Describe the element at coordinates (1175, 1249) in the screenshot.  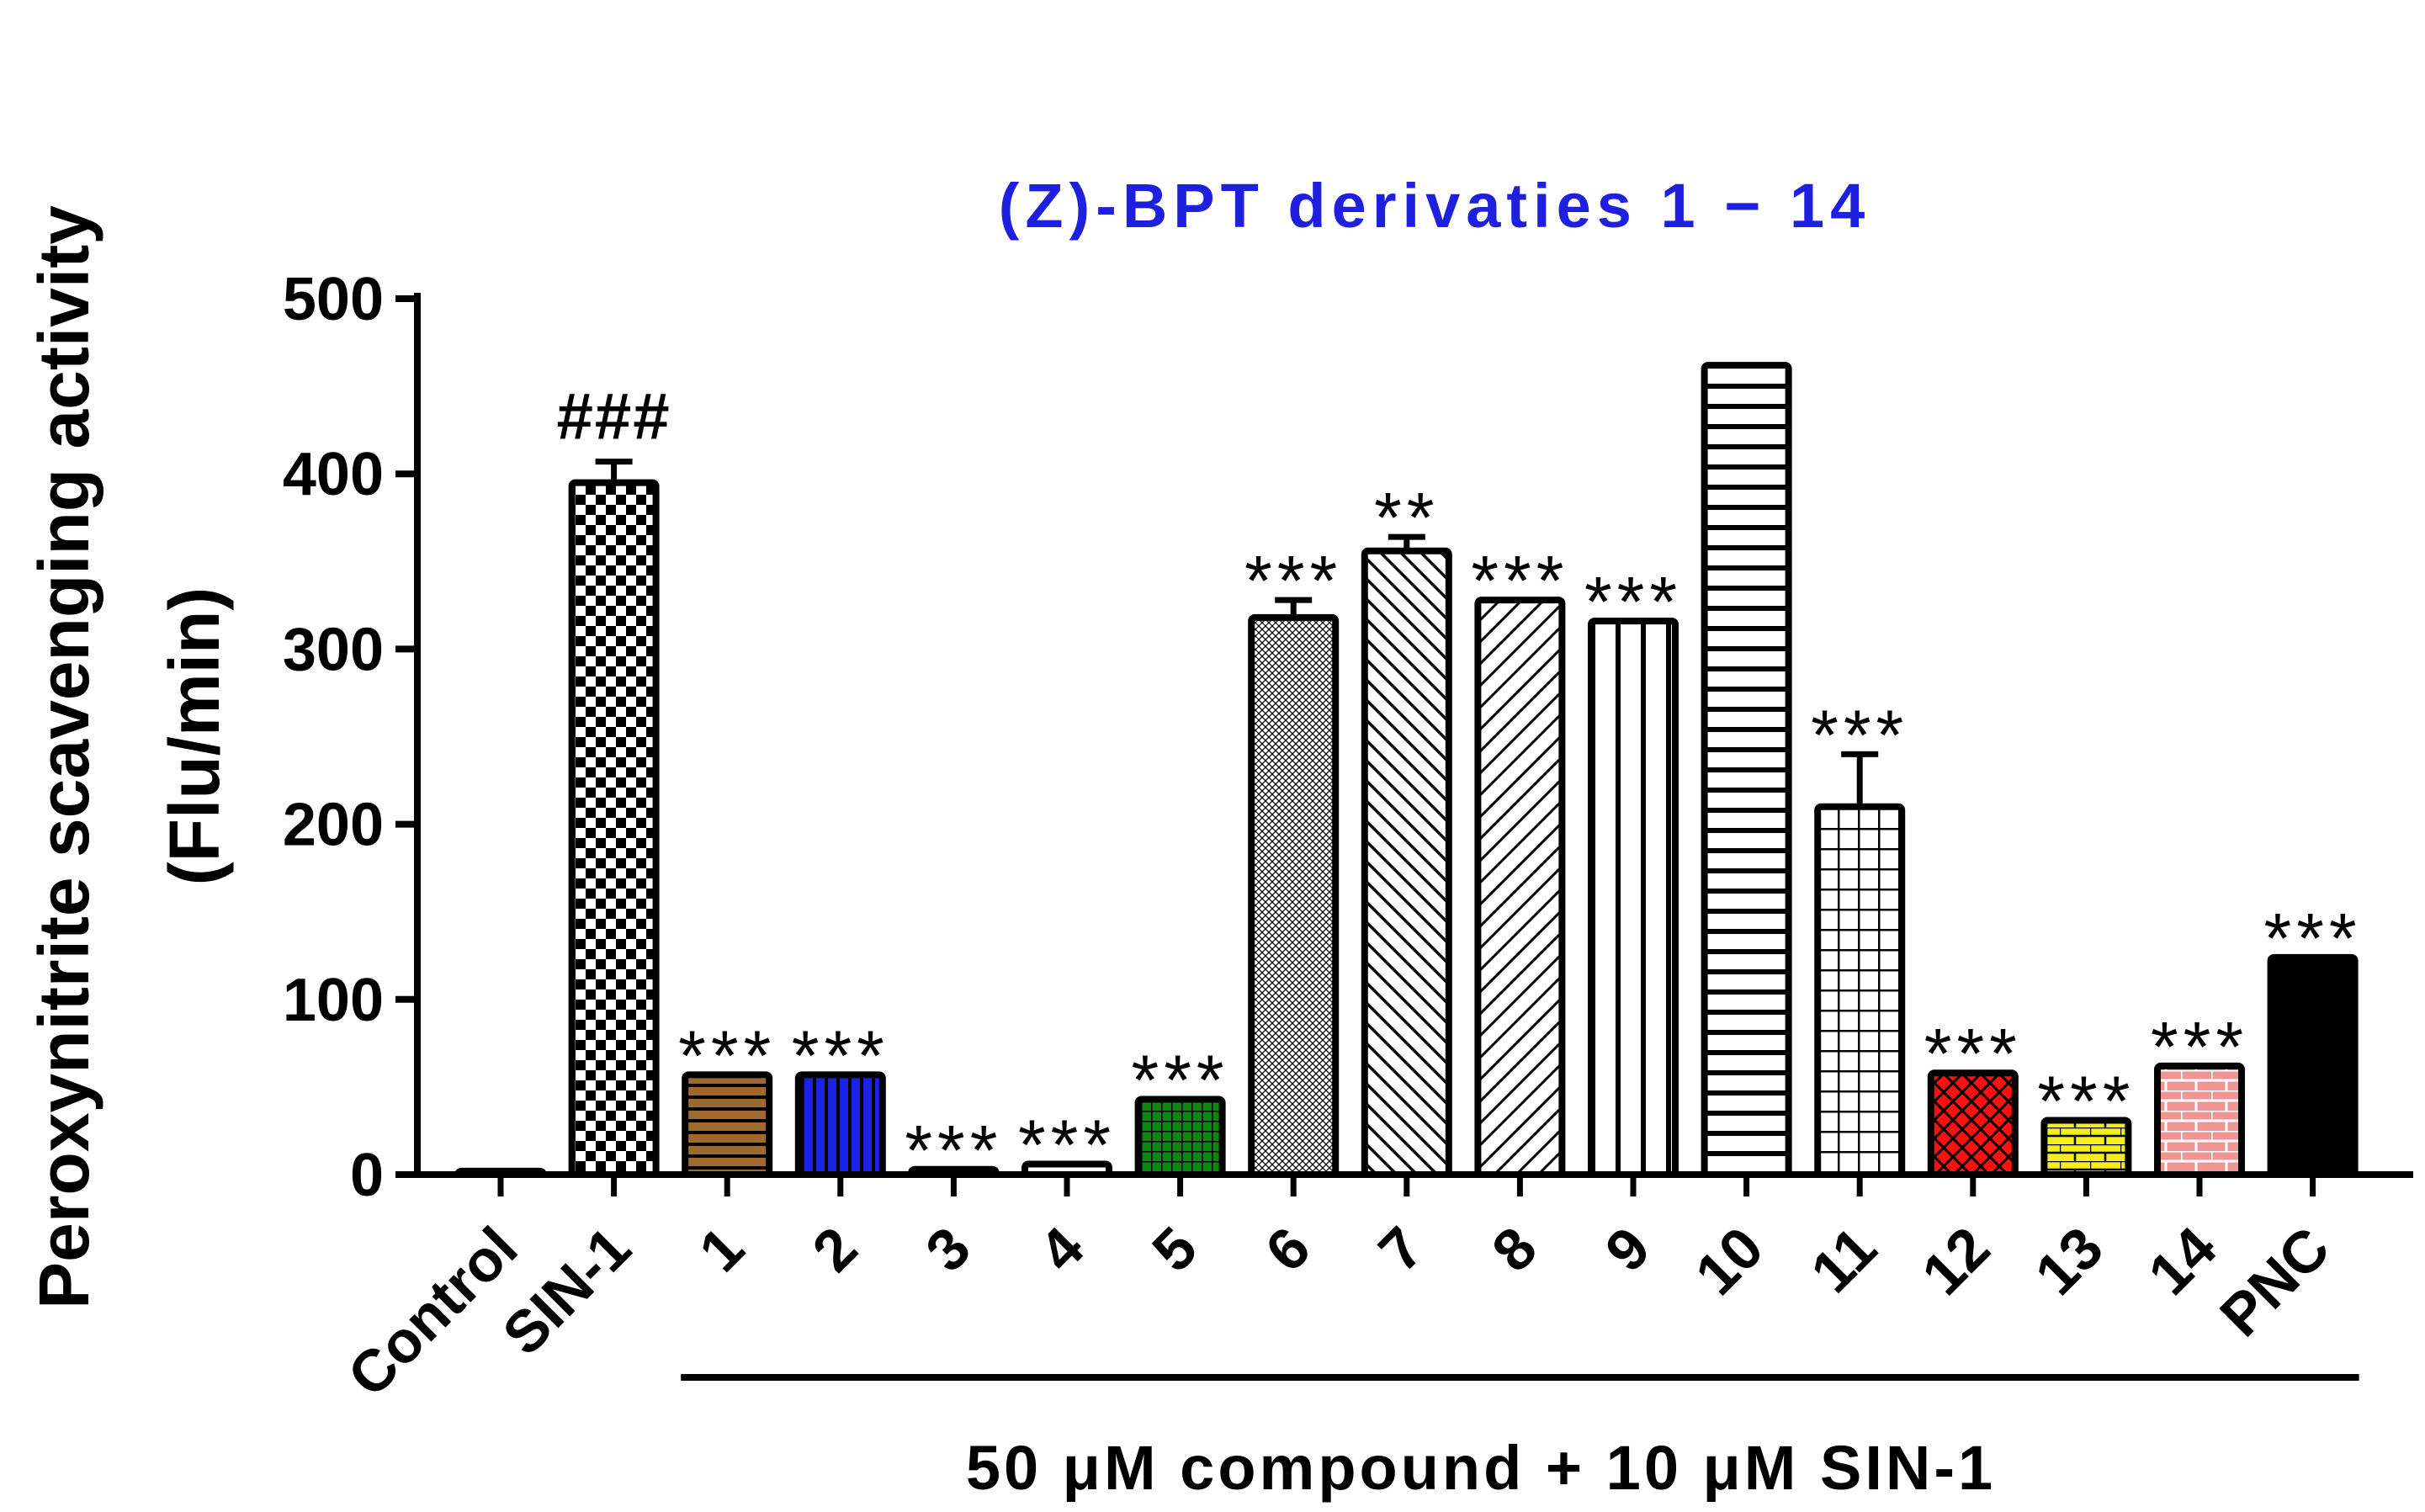
I see `x-tick-label: 5` at that location.